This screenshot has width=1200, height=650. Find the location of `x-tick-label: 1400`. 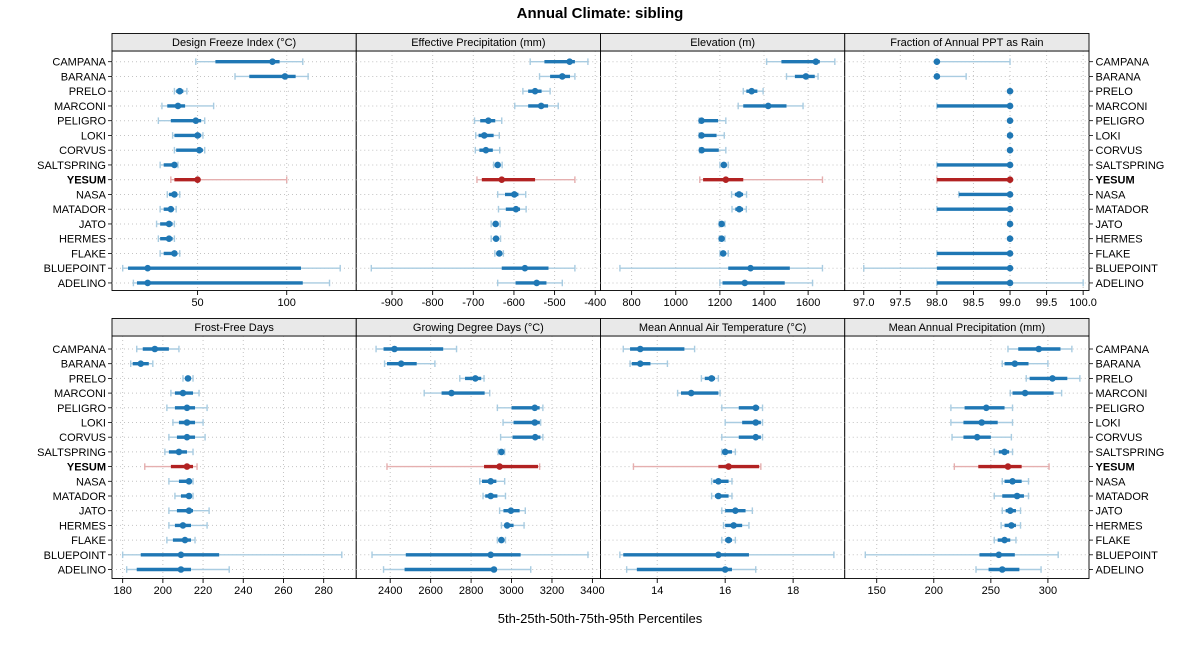

x-tick-label: 1400 is located at coordinates (764, 303).